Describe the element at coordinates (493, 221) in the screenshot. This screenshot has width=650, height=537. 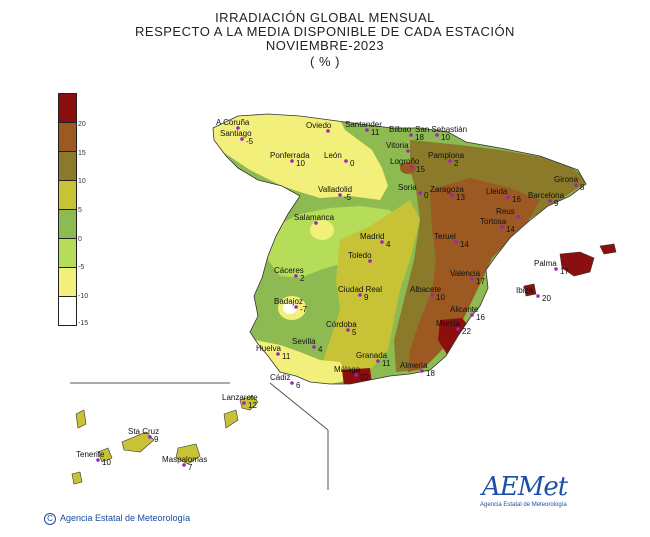
I see `station-name: Tortosa` at that location.